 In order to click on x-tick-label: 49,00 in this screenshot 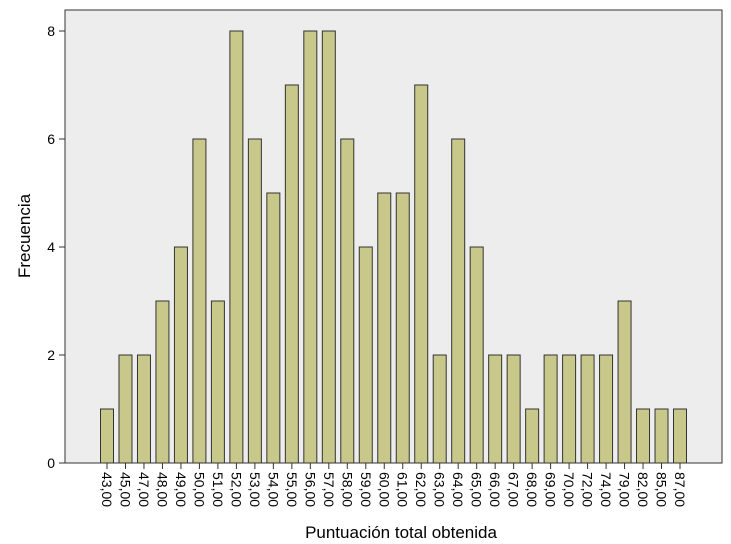, I will do `click(181, 489)`.